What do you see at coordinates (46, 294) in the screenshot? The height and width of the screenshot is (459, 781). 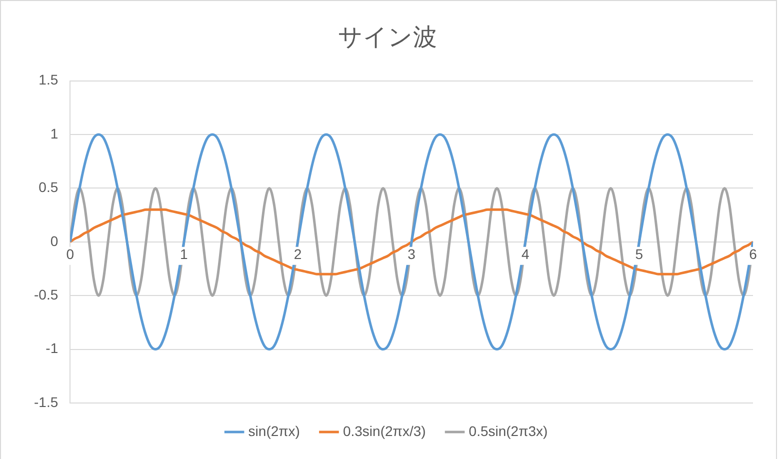 I see `y-tick-label: -0.5` at bounding box center [46, 294].